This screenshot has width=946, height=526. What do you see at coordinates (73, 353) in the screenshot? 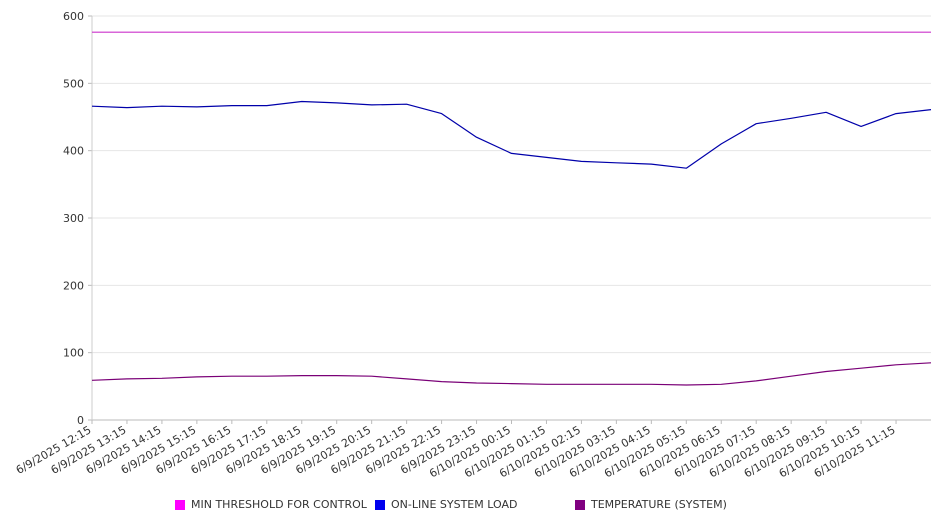
I see `y-tick-label: 100` at bounding box center [73, 353].